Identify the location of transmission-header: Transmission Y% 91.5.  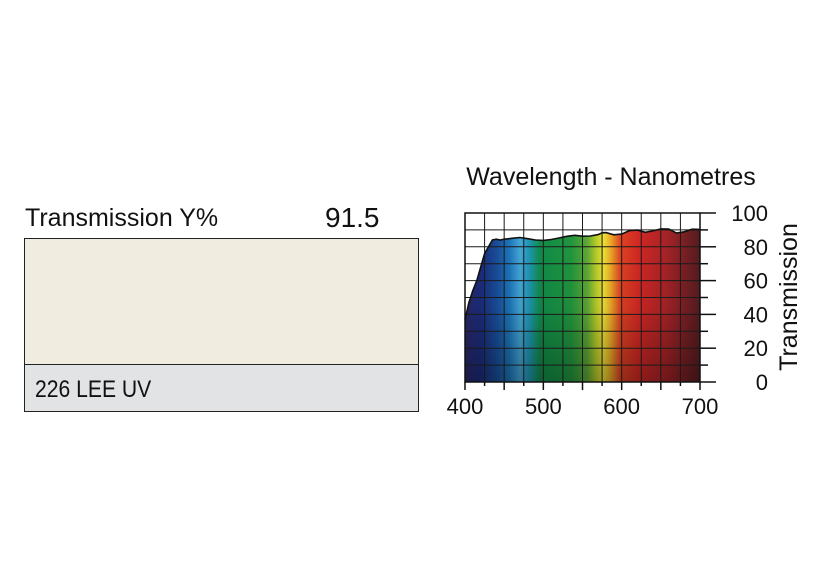
(222, 218).